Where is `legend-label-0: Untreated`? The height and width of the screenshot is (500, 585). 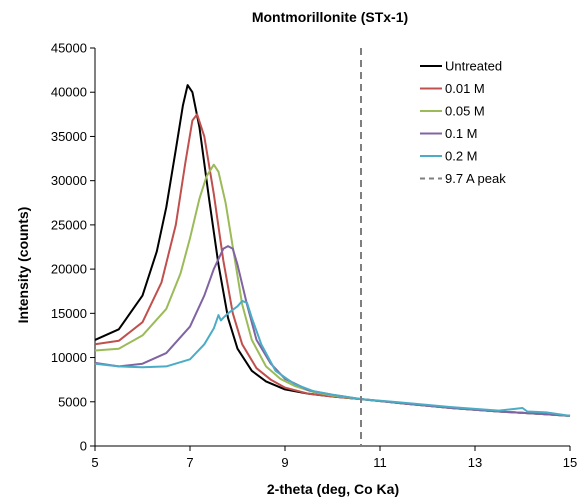
legend-label-0: Untreated is located at coordinates (473, 66).